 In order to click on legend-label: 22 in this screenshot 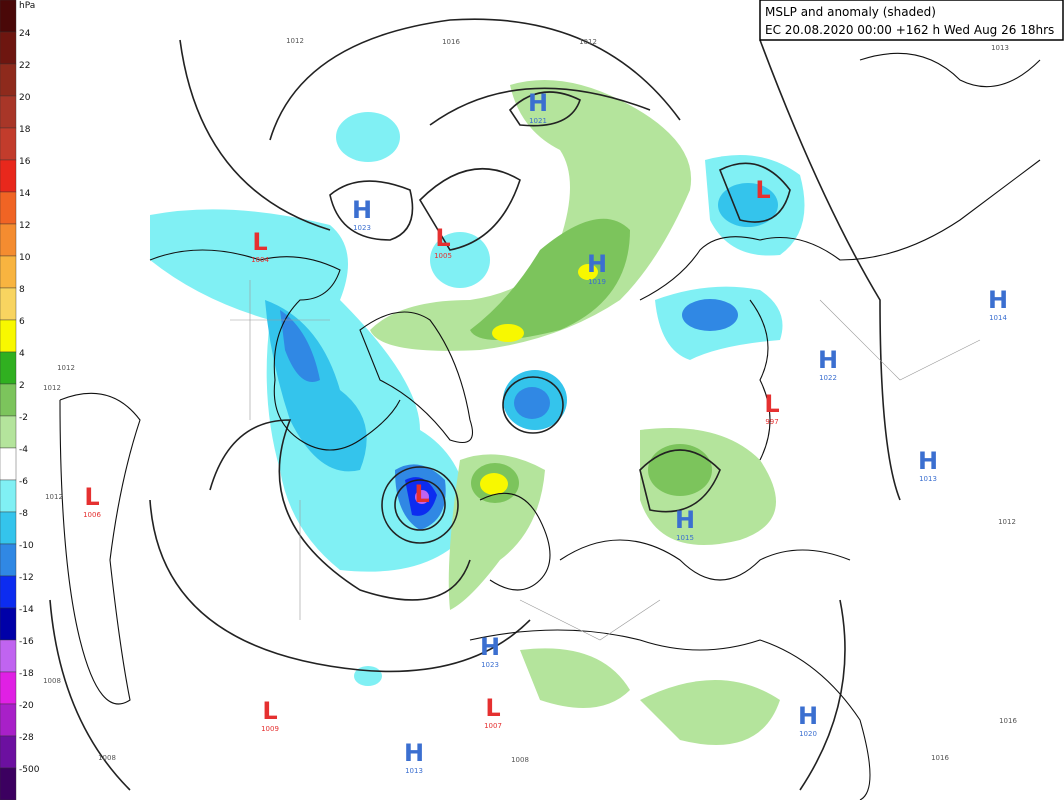, I will do `click(24, 66)`.